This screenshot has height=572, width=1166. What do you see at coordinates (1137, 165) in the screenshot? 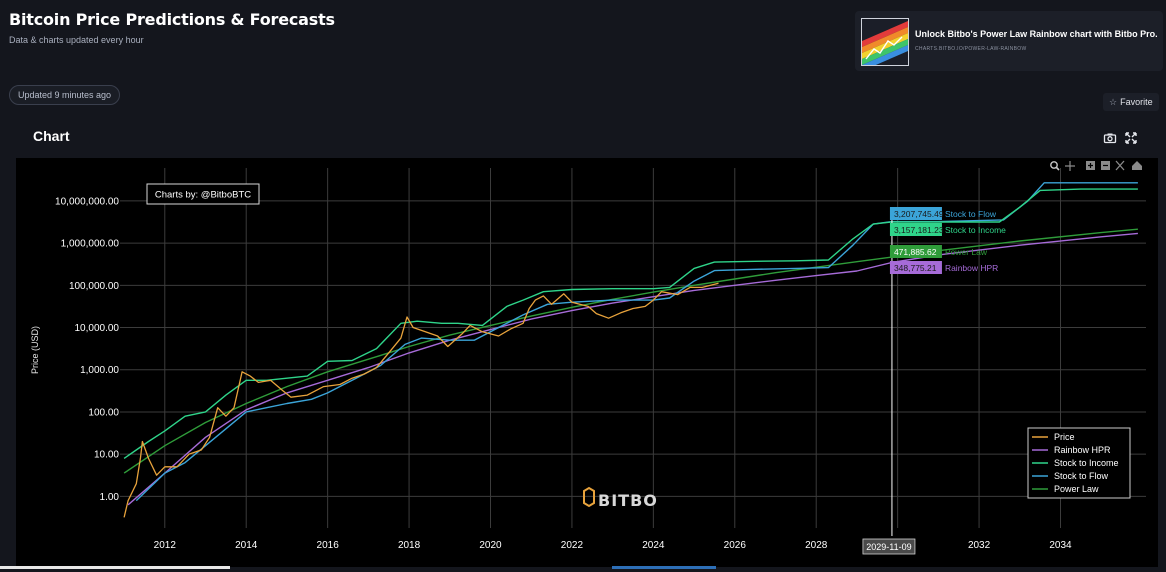
I see `reset-home-icon` at bounding box center [1137, 165].